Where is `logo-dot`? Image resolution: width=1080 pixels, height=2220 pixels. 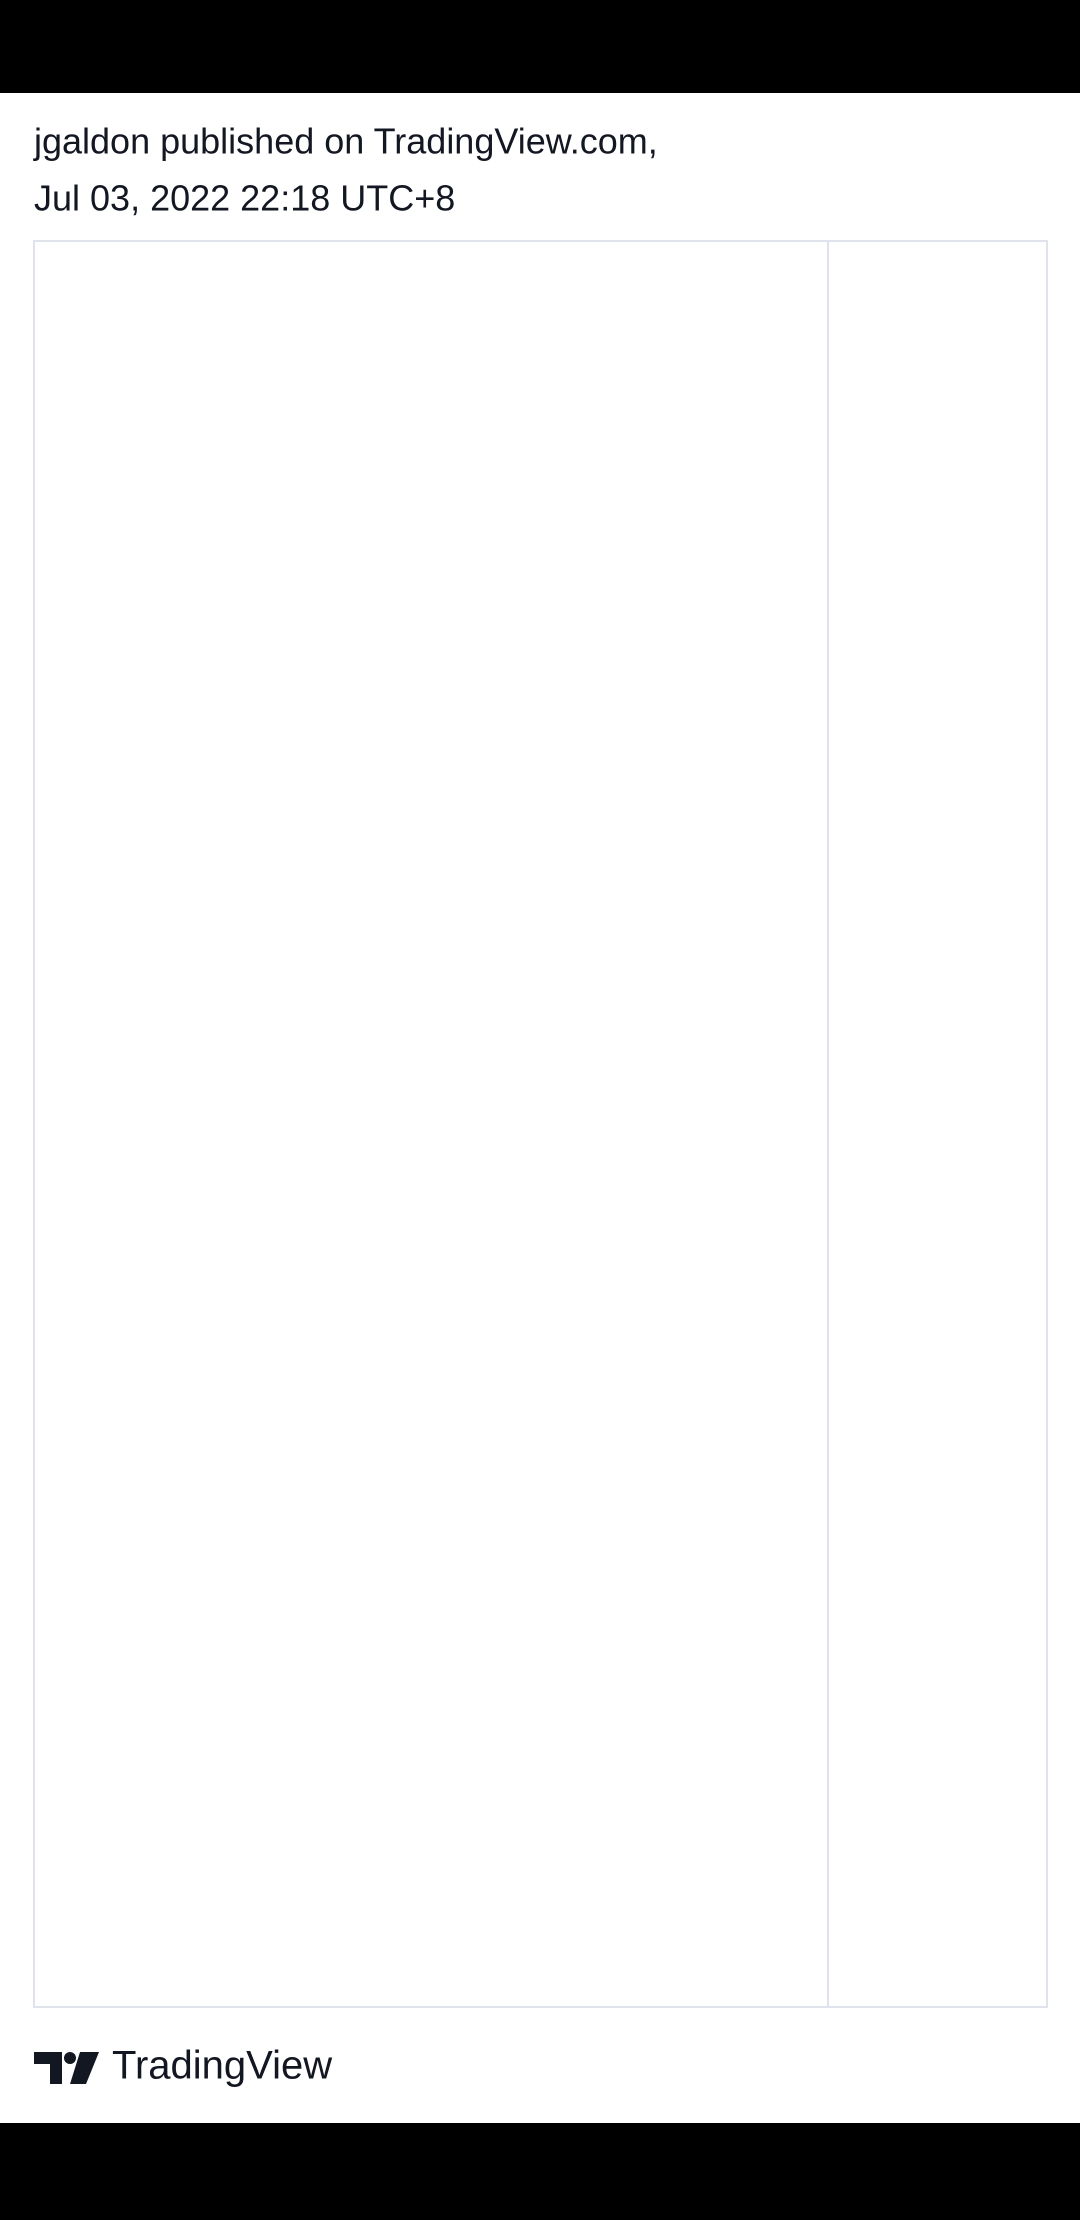 logo-dot is located at coordinates (70, 2058).